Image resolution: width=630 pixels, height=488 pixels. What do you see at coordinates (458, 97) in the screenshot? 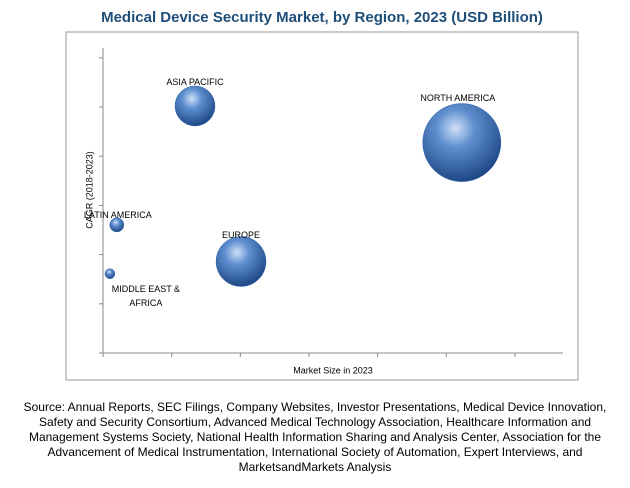
I see `bubble-label: NORTH AMERICA` at bounding box center [458, 97].